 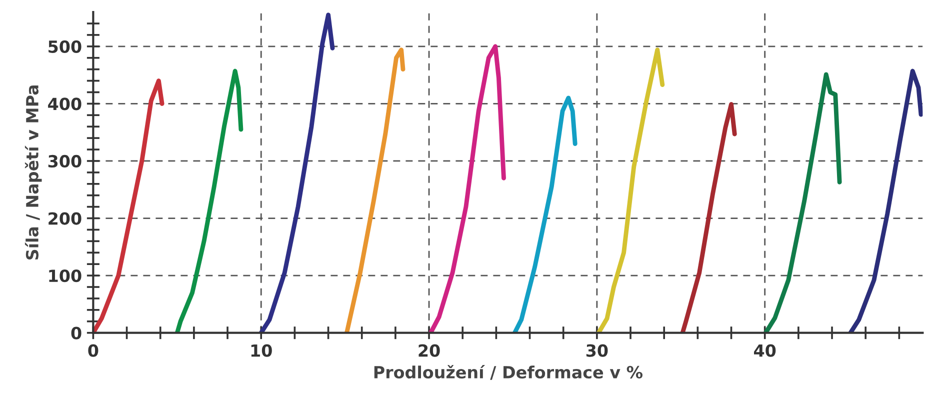 What do you see at coordinates (765, 350) in the screenshot?
I see `x-tick-label: 40` at bounding box center [765, 350].